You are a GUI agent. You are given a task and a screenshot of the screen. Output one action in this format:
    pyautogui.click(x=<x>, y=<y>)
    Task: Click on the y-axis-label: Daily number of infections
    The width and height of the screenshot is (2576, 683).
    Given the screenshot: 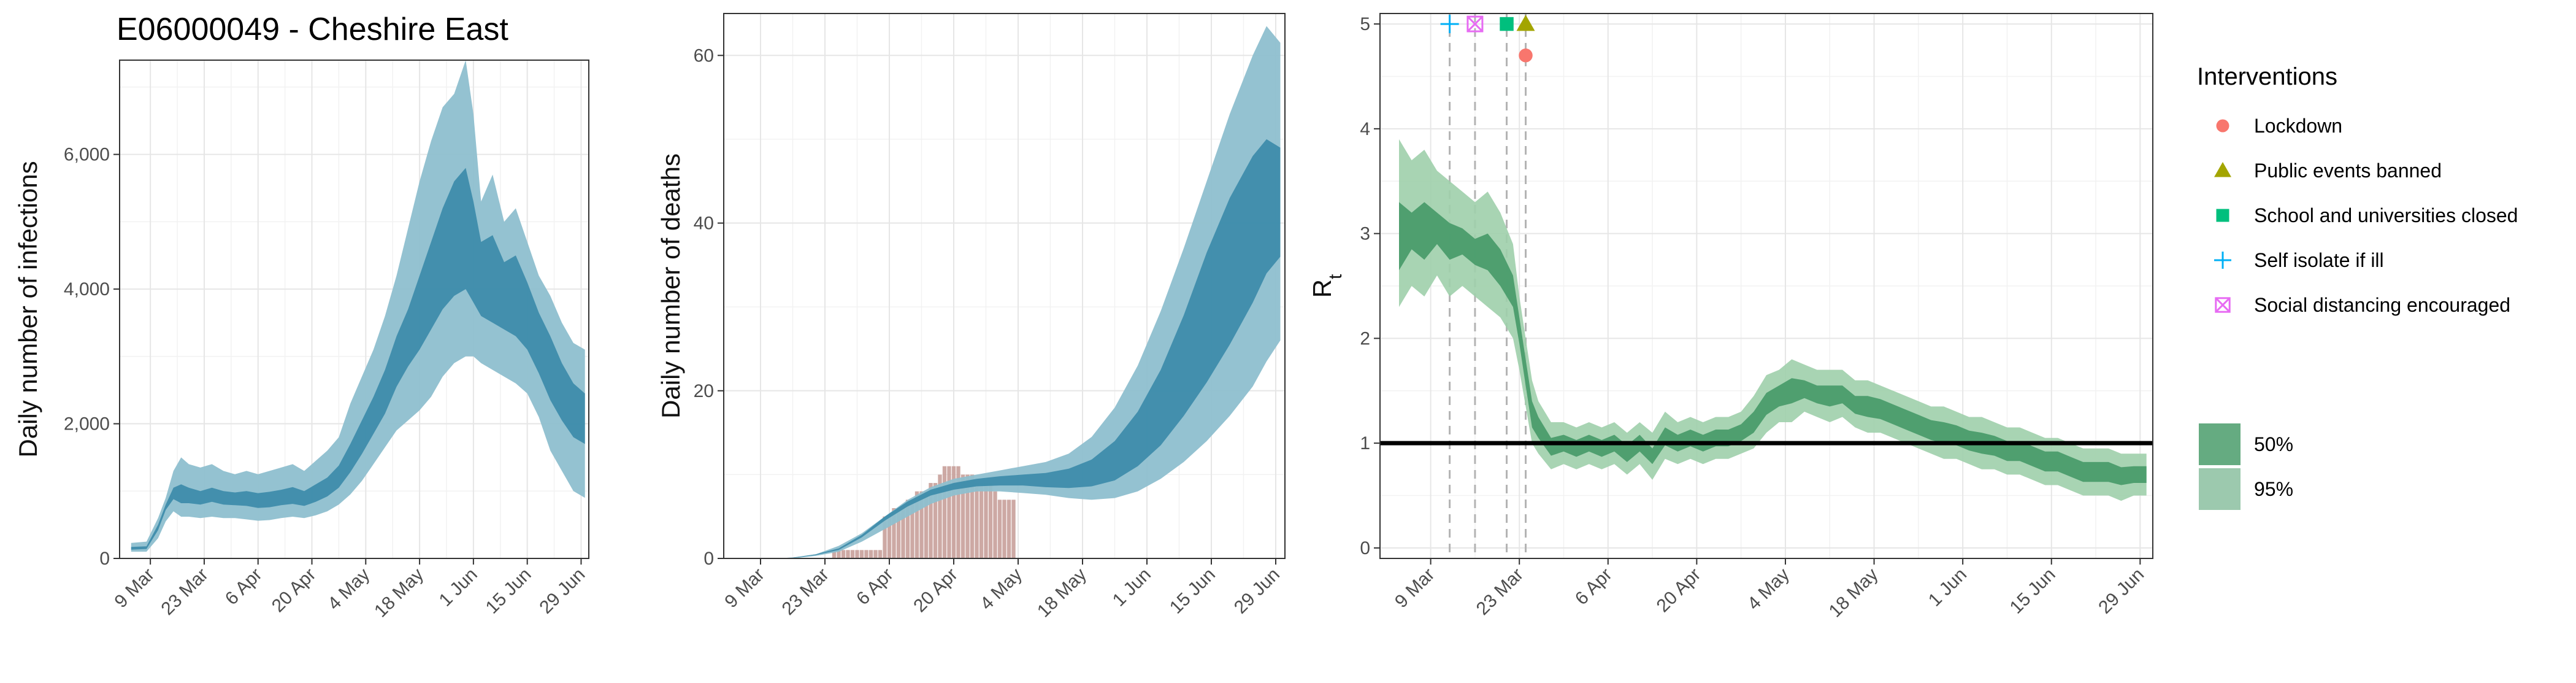 What is the action you would take?
    pyautogui.click(x=27, y=309)
    